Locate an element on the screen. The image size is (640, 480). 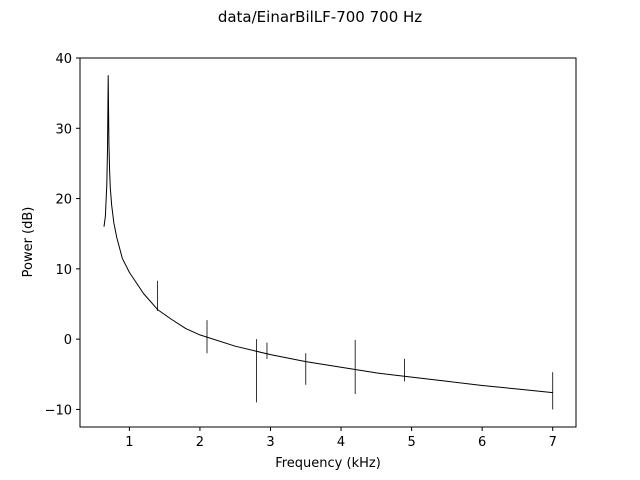
x-tick-label: 3 is located at coordinates (270, 442).